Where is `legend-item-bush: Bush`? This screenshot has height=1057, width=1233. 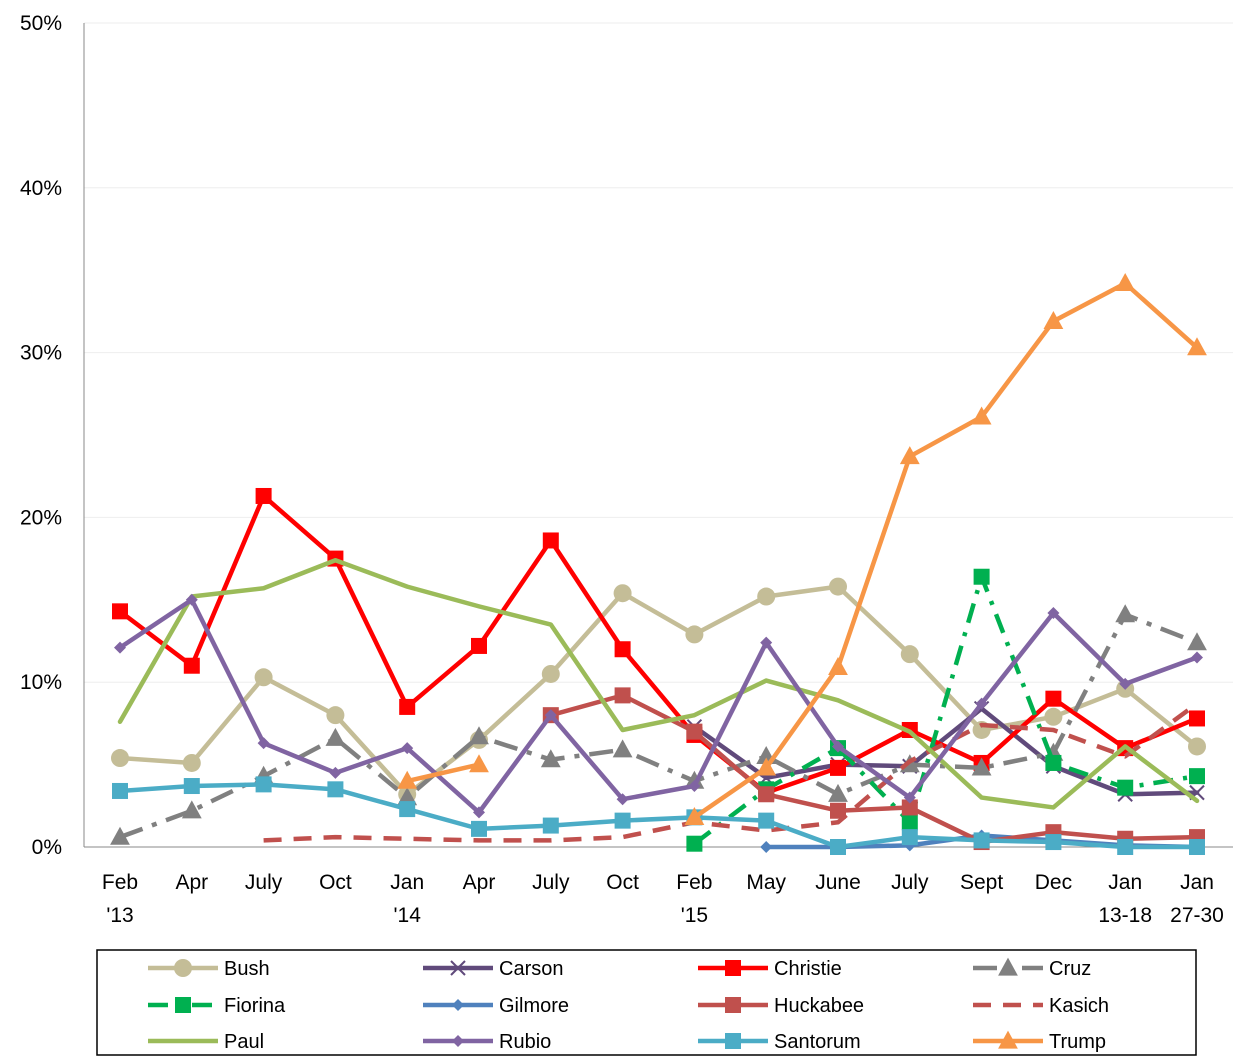
legend-item-bush: Bush is located at coordinates (209, 969).